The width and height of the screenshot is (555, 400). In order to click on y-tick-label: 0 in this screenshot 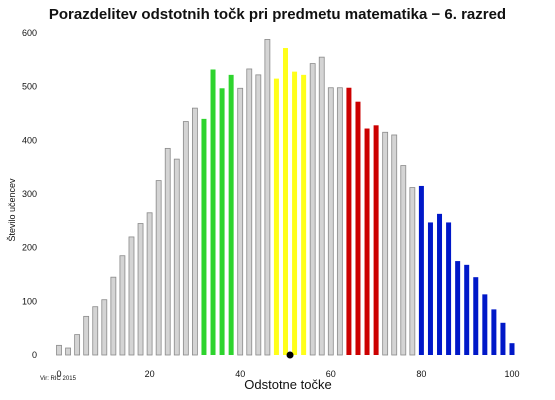, I will do `click(34, 355)`.